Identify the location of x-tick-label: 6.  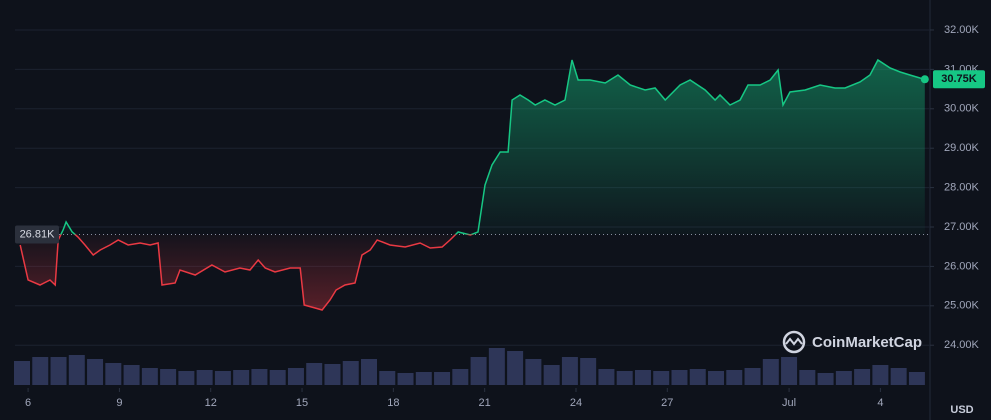
(28, 403).